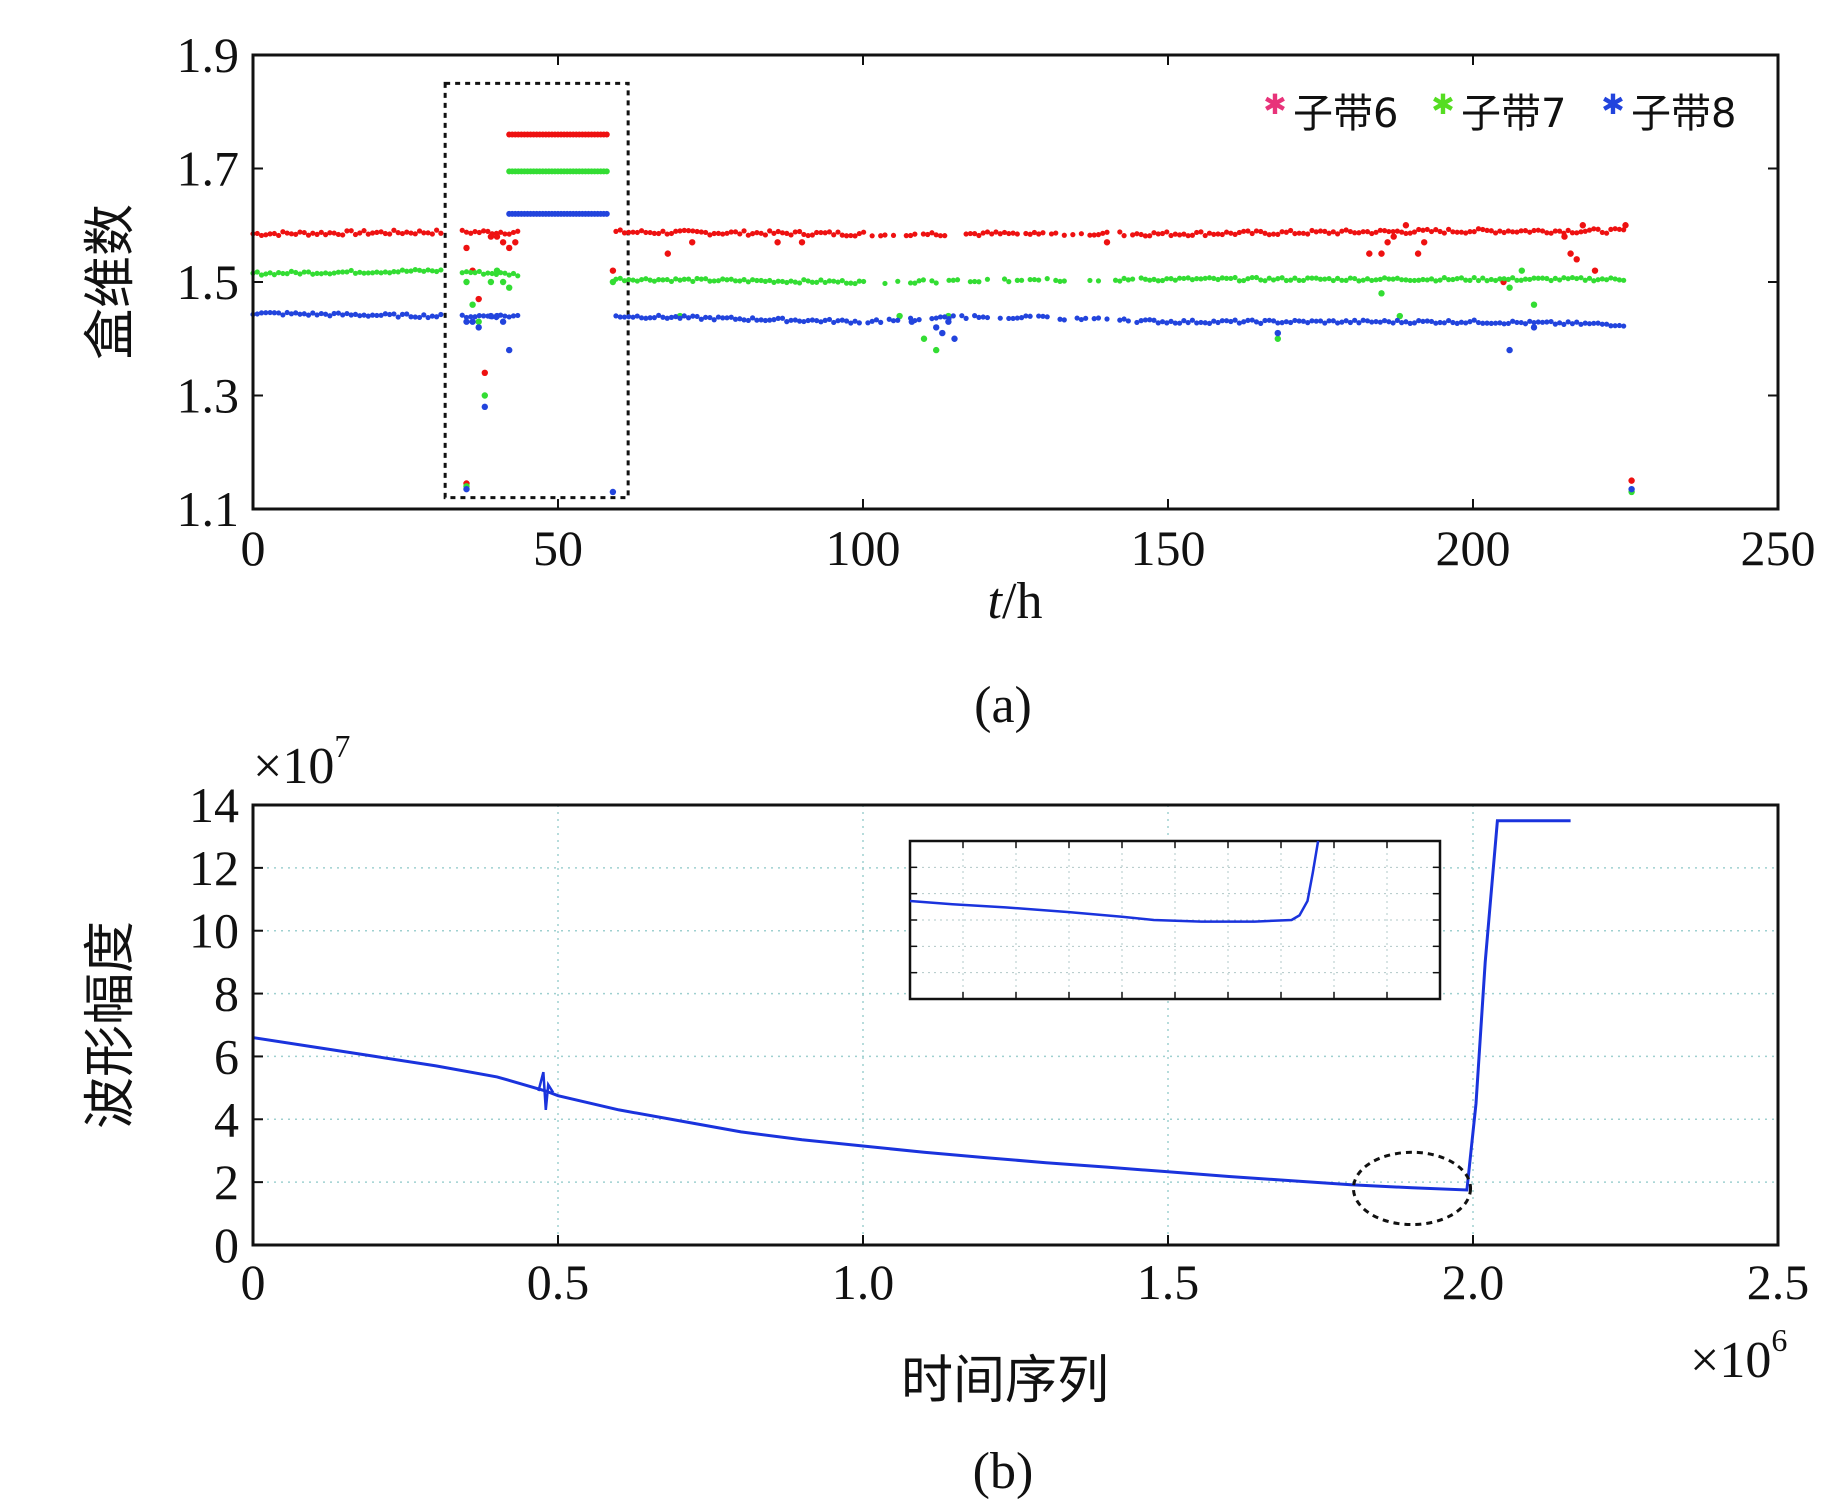 Image resolution: width=1843 pixels, height=1512 pixels. What do you see at coordinates (1442, 105) in the screenshot?
I see `legend-marker-icon: ✱` at bounding box center [1442, 105].